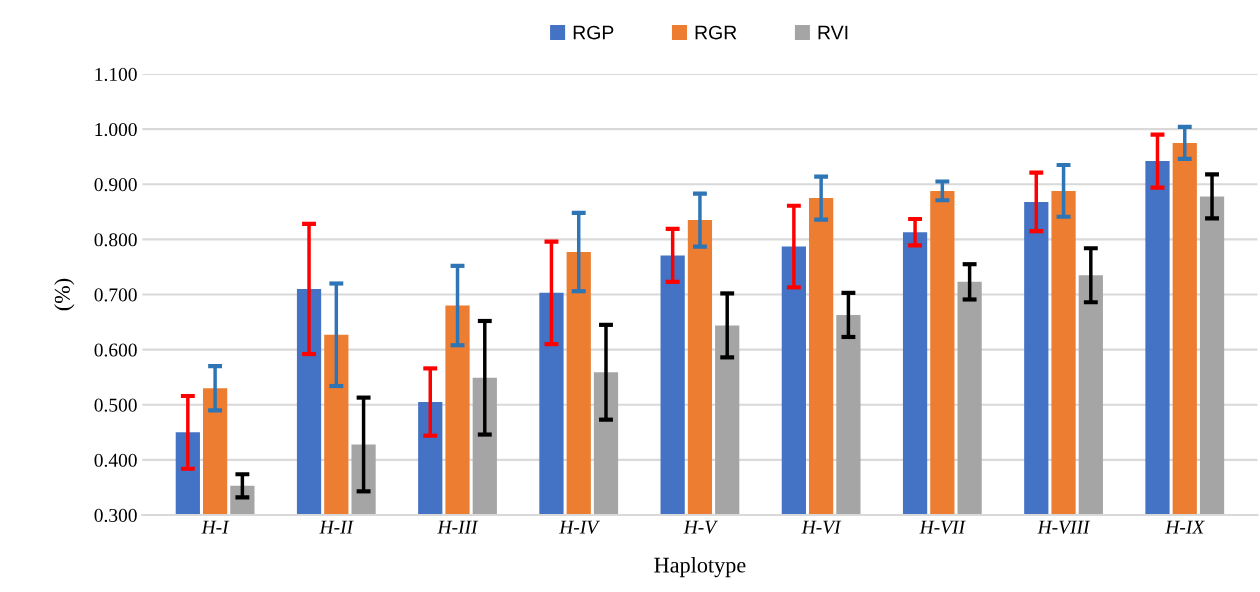 The width and height of the screenshot is (1260, 592). Describe the element at coordinates (115, 460) in the screenshot. I see `y-tick-label: 0.400` at that location.